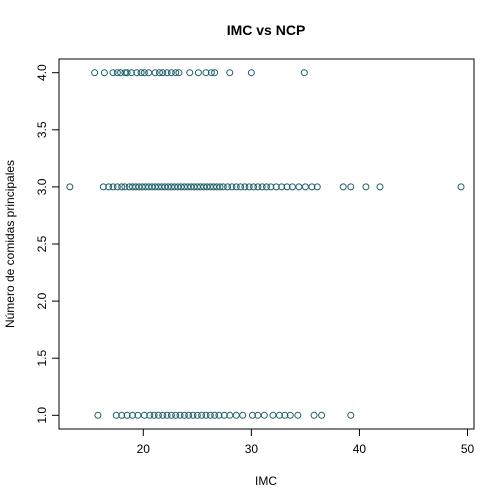 The image size is (504, 504). What do you see at coordinates (10, 244) in the screenshot?
I see `y-axis-label: Número de comidas principales` at bounding box center [10, 244].